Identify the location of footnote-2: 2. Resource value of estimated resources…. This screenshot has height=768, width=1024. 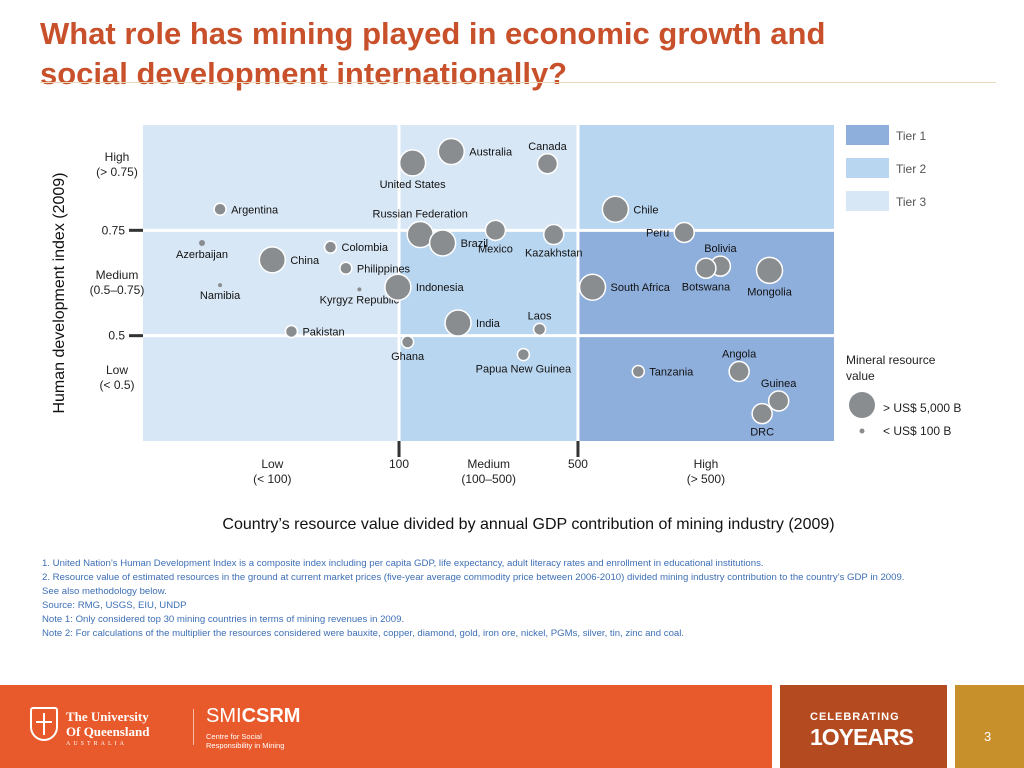
(473, 577).